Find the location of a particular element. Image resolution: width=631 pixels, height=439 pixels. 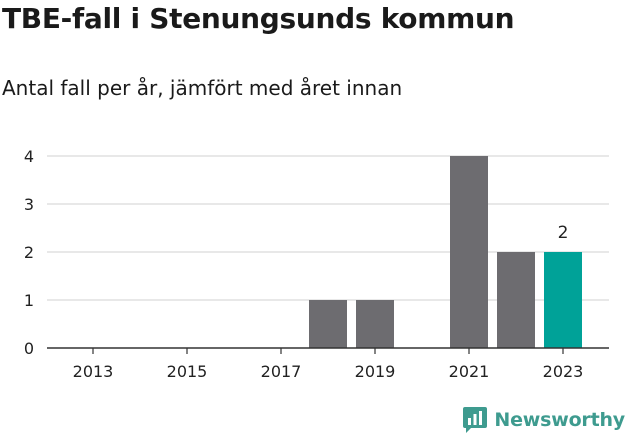

bar-2018 is located at coordinates (328, 324).